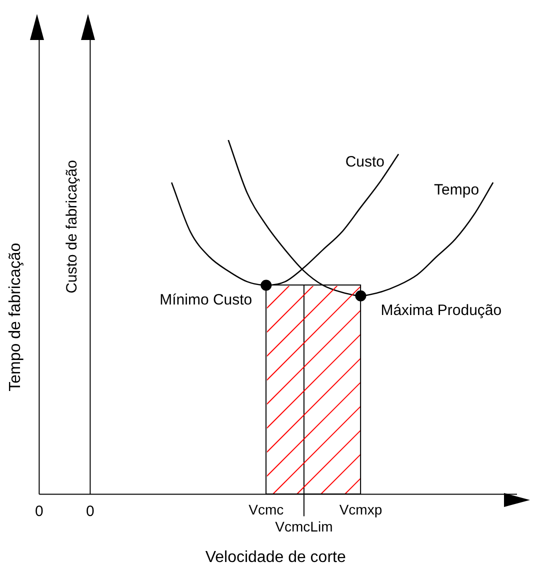 This screenshot has height=573, width=542. What do you see at coordinates (275, 557) in the screenshot?
I see `x-axis-title: Velocidade de corte` at bounding box center [275, 557].